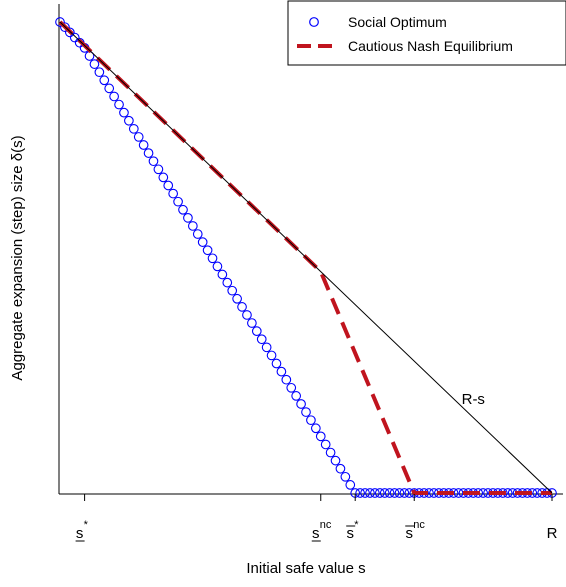 This screenshot has height=587, width=566. I want to click on x-tick-label-s_lower_star: s *, so click(82, 530).